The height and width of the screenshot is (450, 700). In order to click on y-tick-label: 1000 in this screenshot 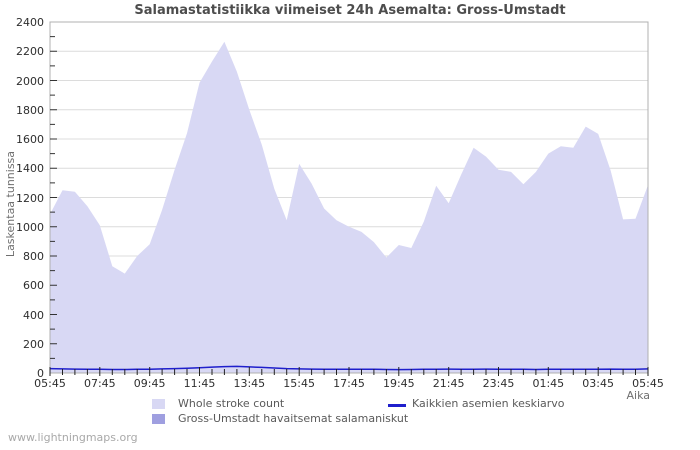, I will do `click(30, 227)`.